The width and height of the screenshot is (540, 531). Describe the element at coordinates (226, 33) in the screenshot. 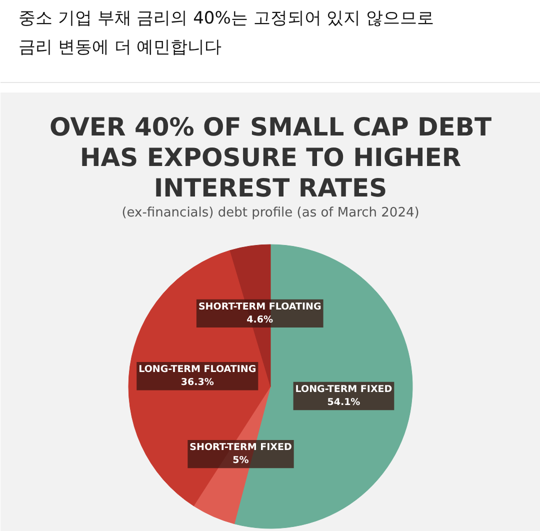

I see `chart-title: 중소 기업 부채 금리의 40%는 고정되어 있지 않으므로 금리 변동에 더 예민합니다` at that location.